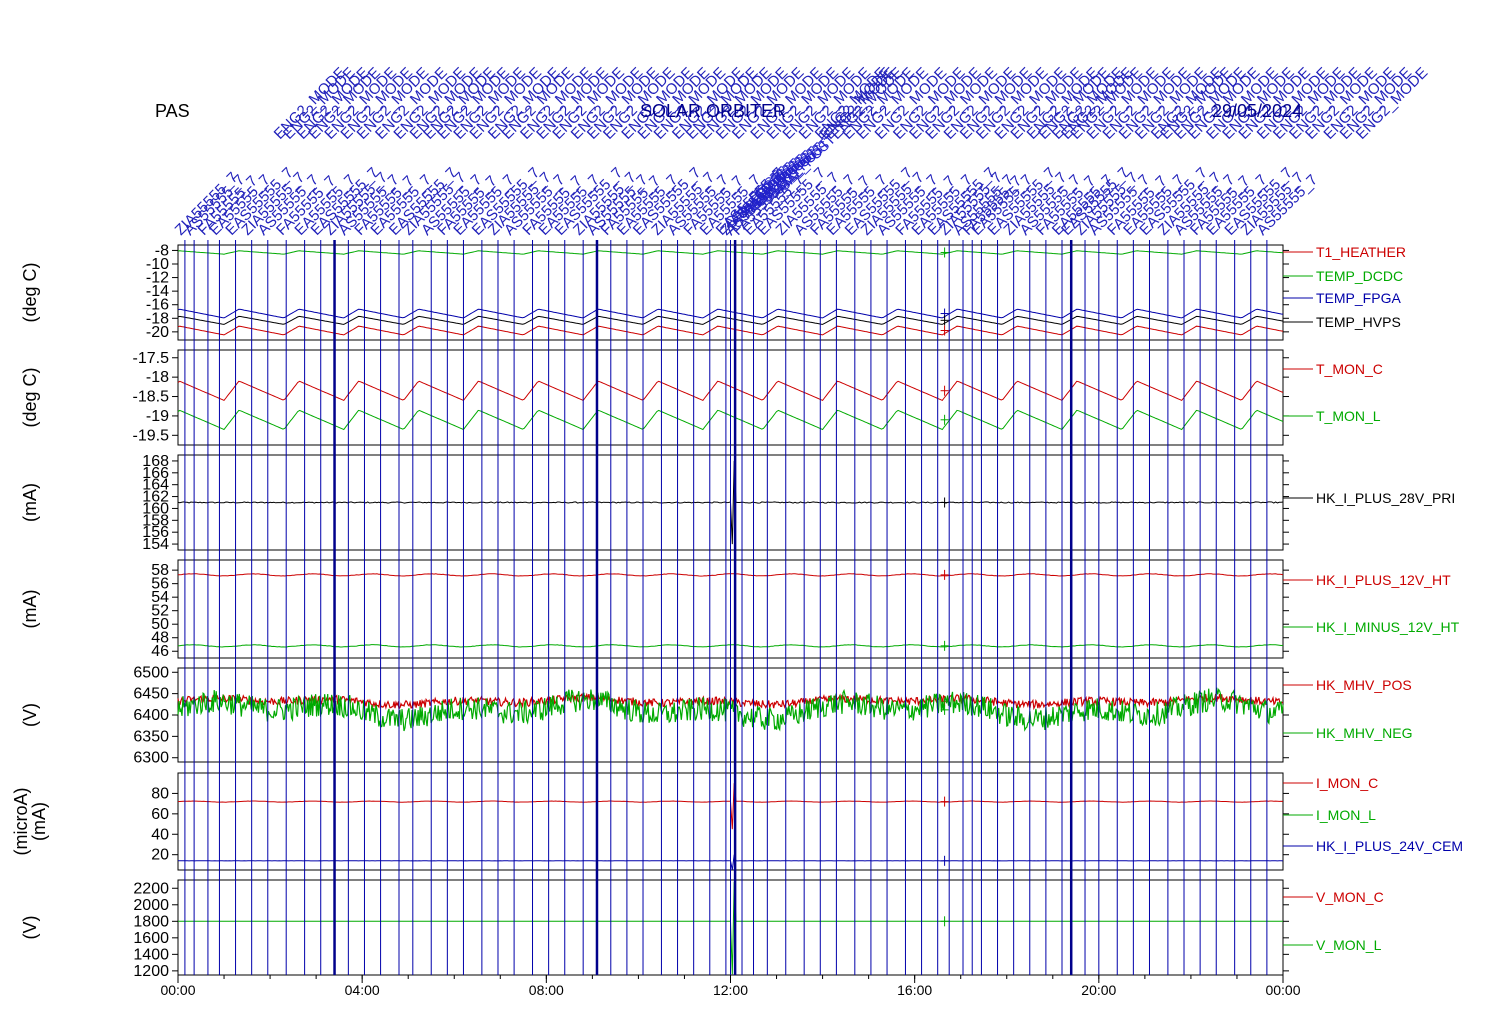  Describe the element at coordinates (1349, 945) in the screenshot. I see `legend-entry: V_MON_L` at that location.